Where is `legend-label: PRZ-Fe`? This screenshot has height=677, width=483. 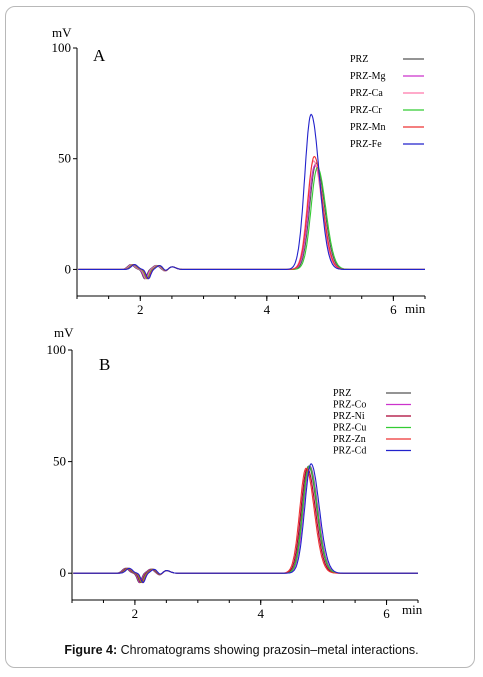
legend-label: PRZ-Fe is located at coordinates (366, 144).